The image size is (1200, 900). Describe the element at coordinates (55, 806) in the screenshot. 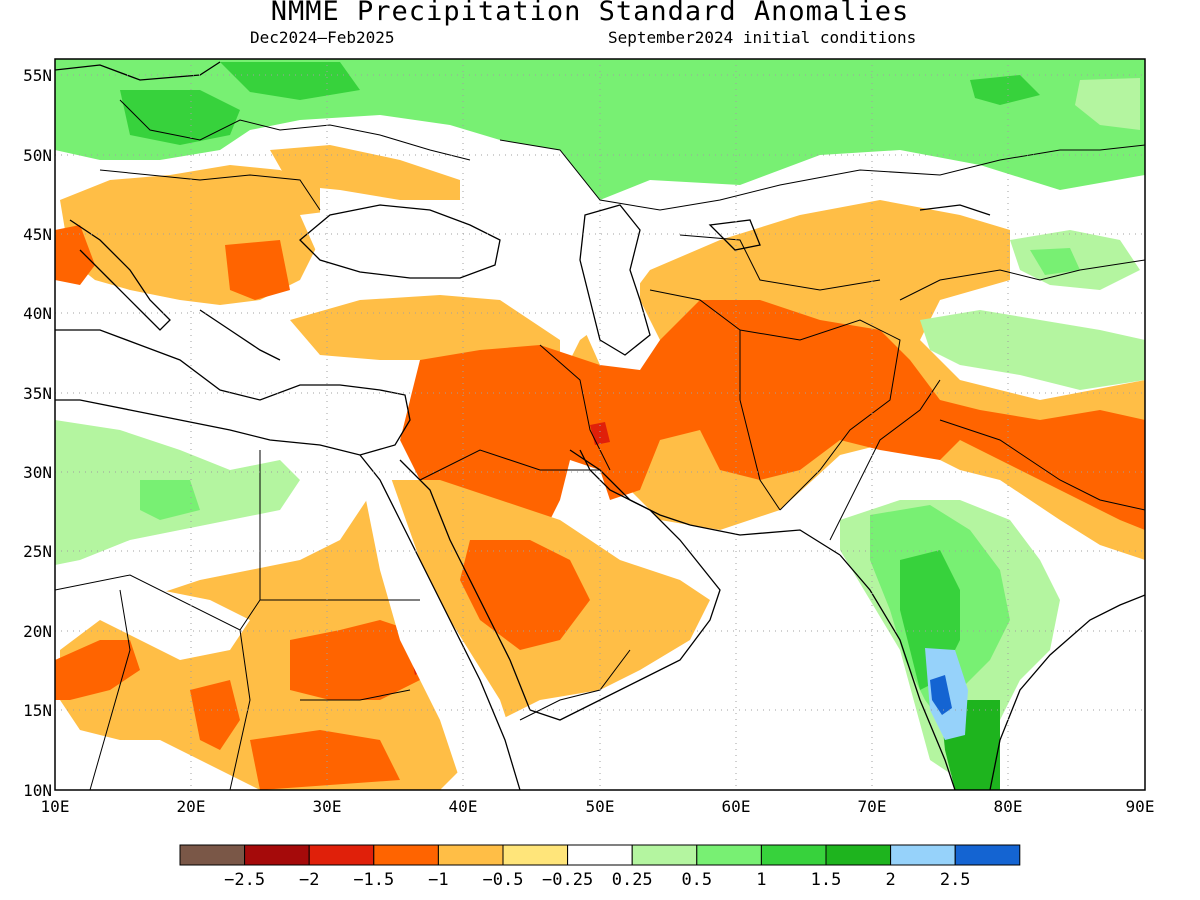

I see `lon-tick-label: 10E` at that location.